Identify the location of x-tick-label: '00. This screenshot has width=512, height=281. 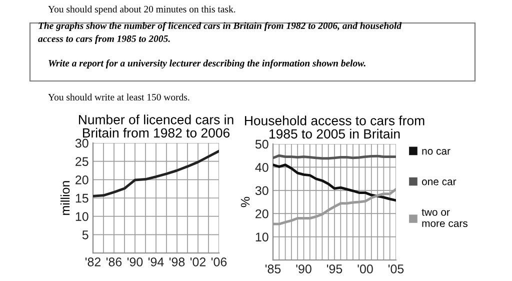
(365, 269).